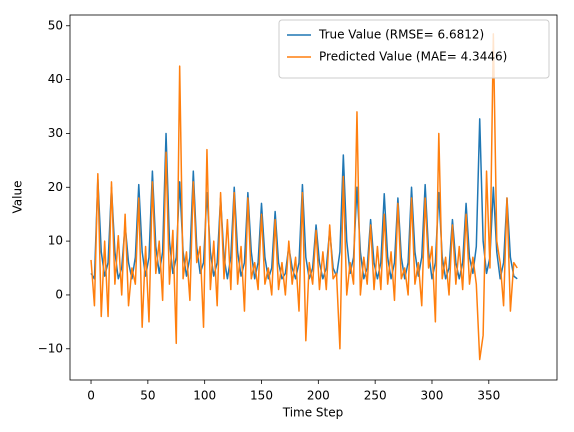 This screenshot has height=432, width=574. Describe the element at coordinates (318, 396) in the screenshot. I see `x-tick-label: 200` at that location.